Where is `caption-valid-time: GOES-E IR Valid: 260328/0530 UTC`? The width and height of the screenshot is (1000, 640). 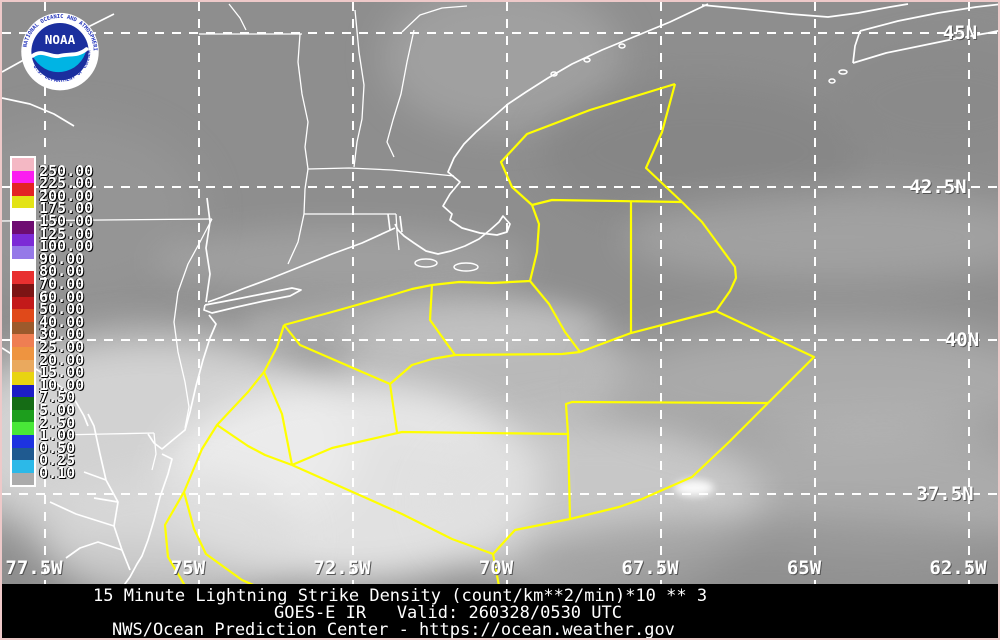
caption-valid-time: GOES-E IR Valid: 260328/0530 UTC is located at coordinates (448, 613).